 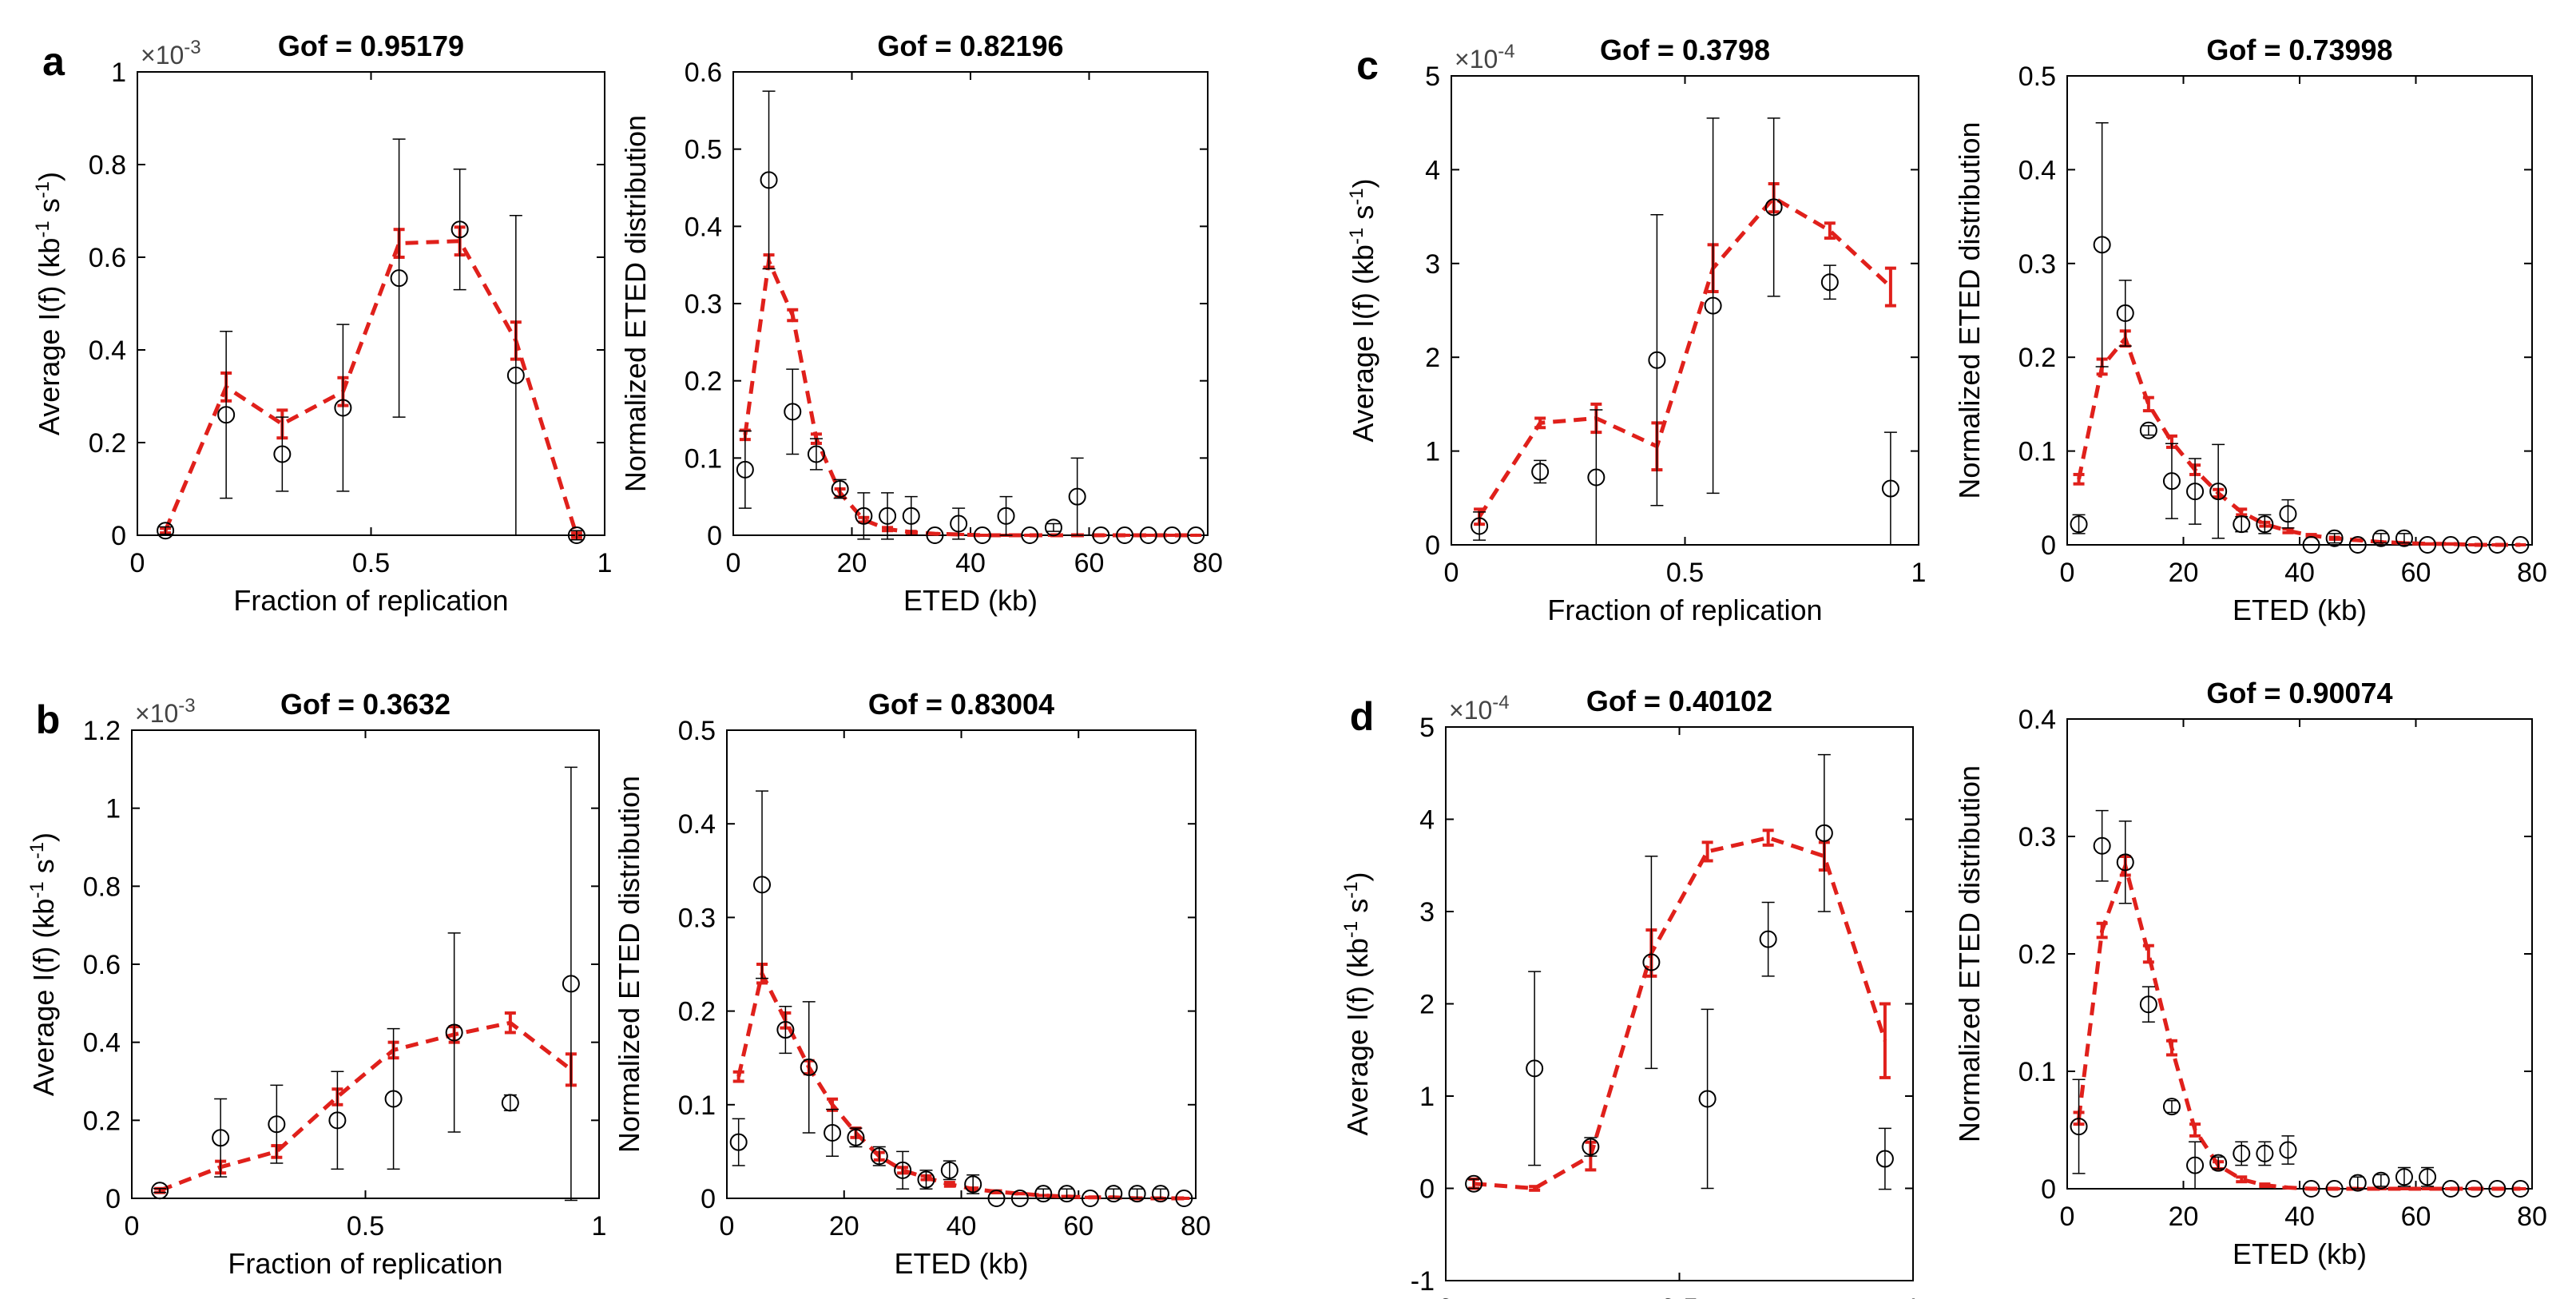 I want to click on y-tick-label: 5, so click(x=1432, y=77).